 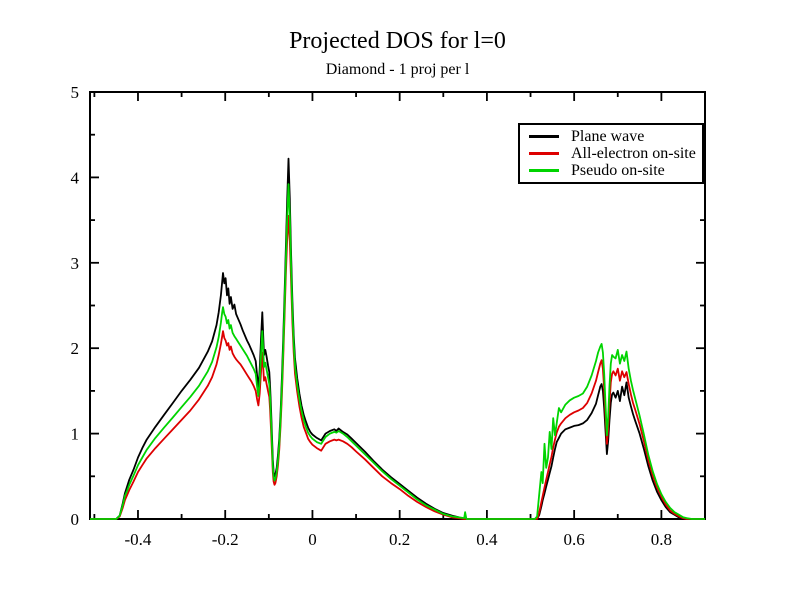 I want to click on x-tick-label: -0.2, so click(x=225, y=539).